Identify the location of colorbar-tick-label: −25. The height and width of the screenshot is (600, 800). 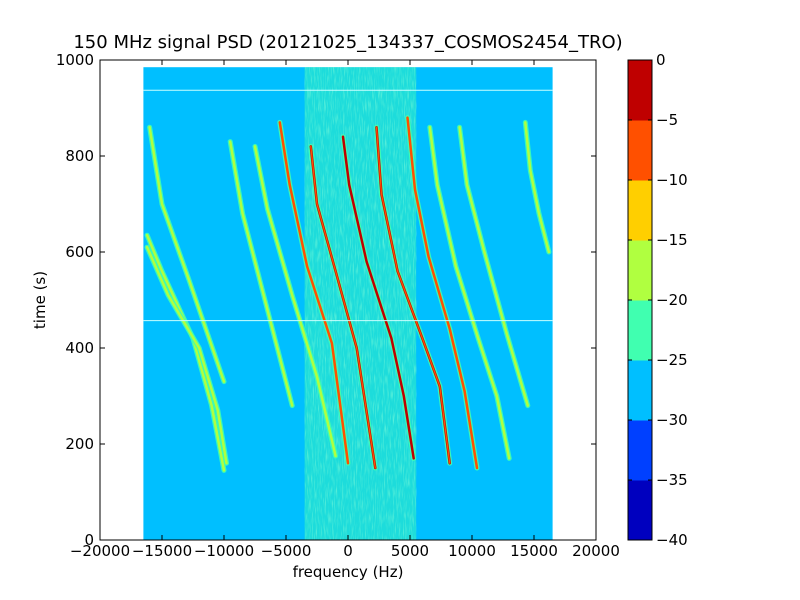
(672, 360).